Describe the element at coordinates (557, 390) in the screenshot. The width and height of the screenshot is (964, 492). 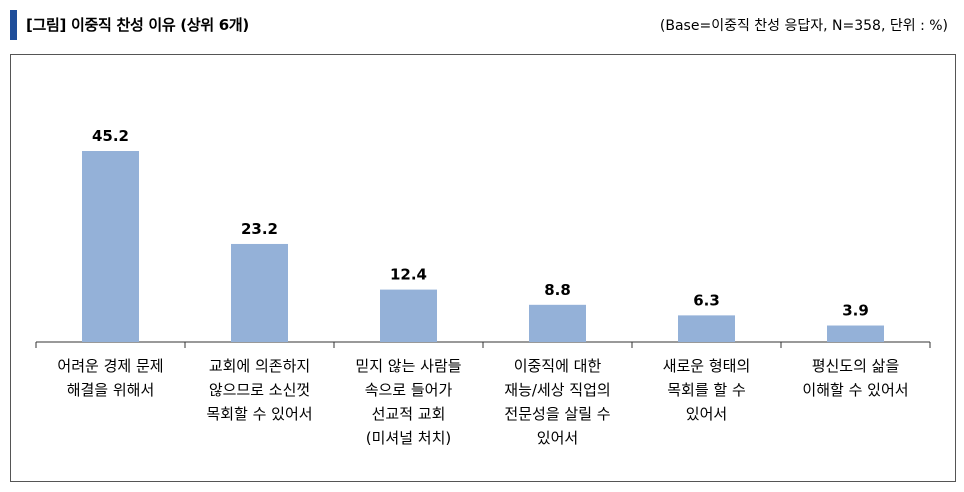
I see `category-label-line: 재능/세상 직업의` at that location.